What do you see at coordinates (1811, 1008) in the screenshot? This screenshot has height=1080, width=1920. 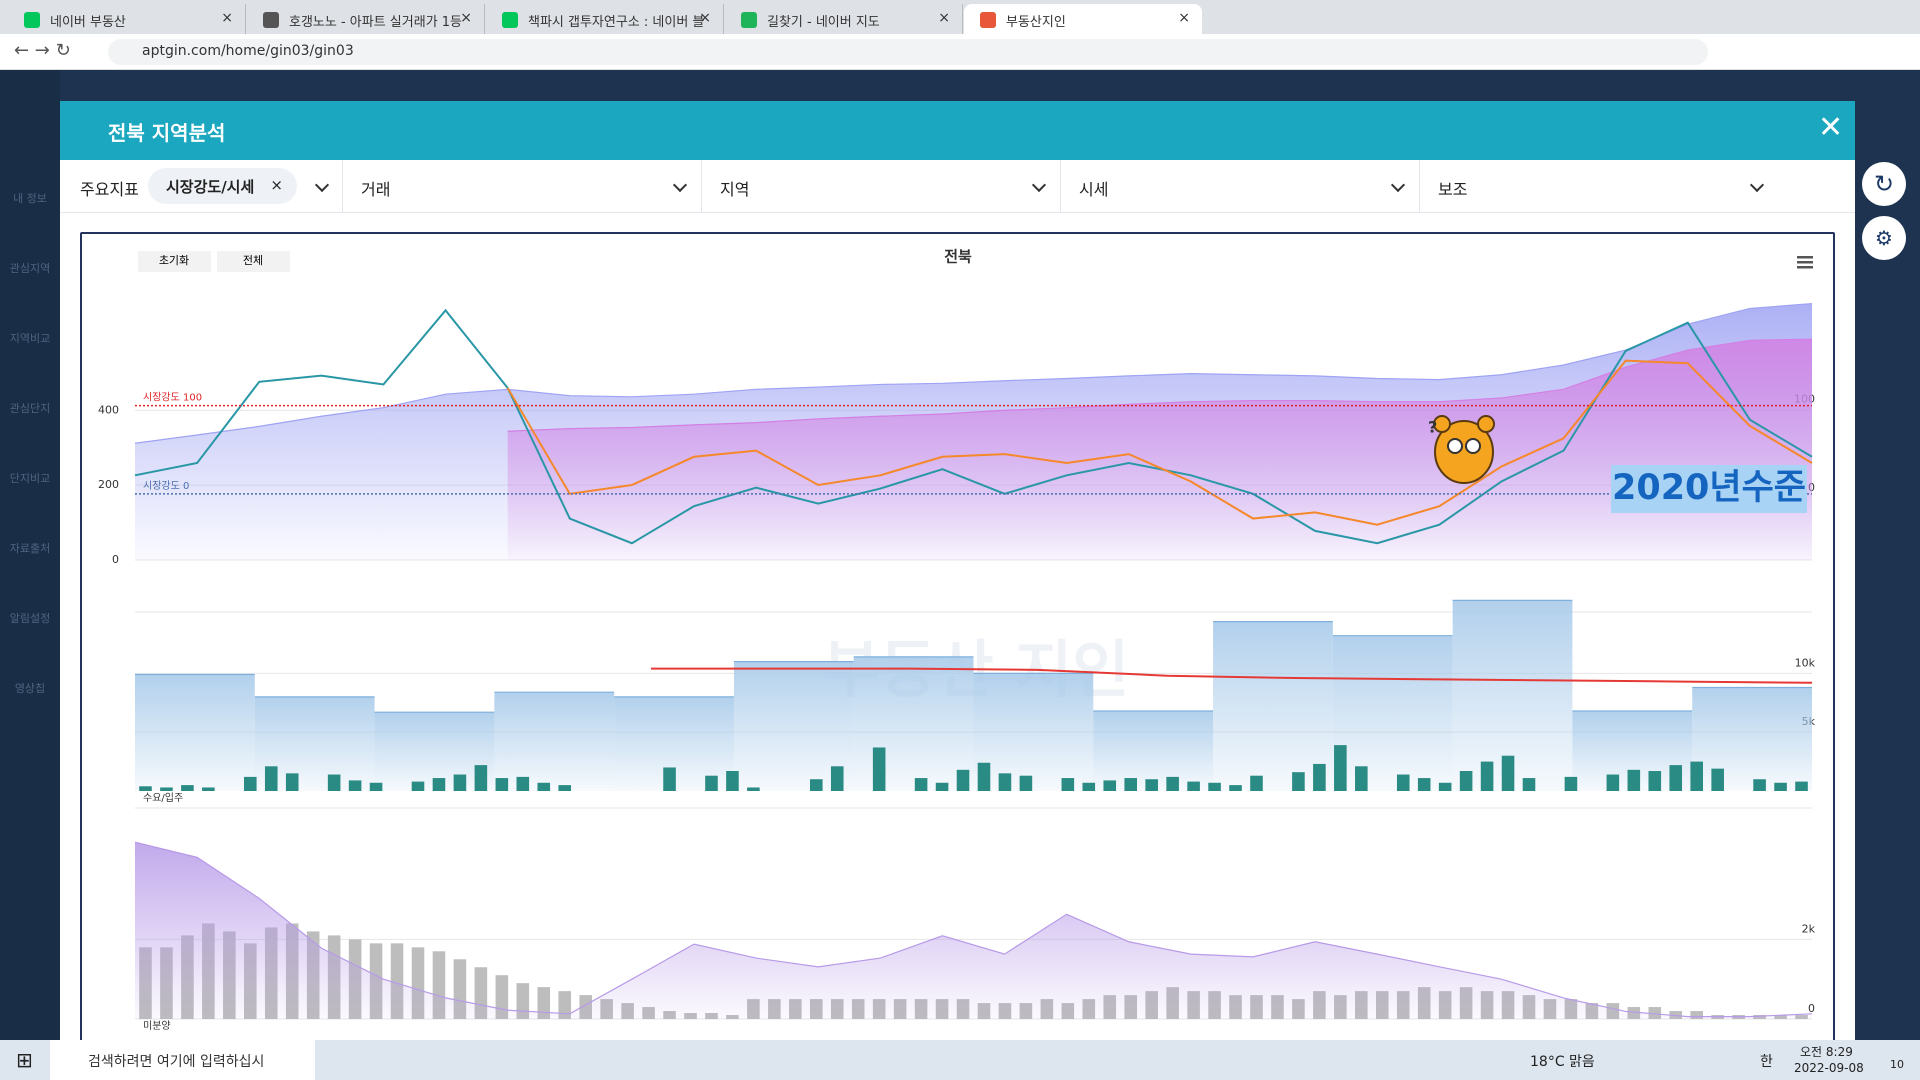 I see `y-tick-label: 0` at bounding box center [1811, 1008].